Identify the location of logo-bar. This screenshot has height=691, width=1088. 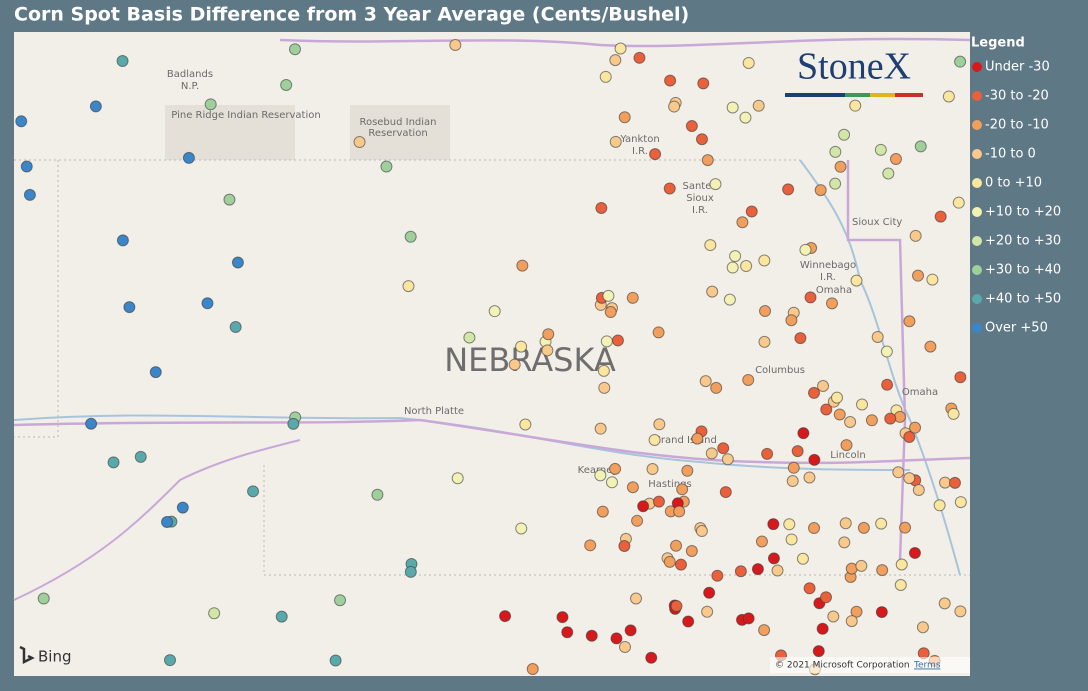
(857, 95).